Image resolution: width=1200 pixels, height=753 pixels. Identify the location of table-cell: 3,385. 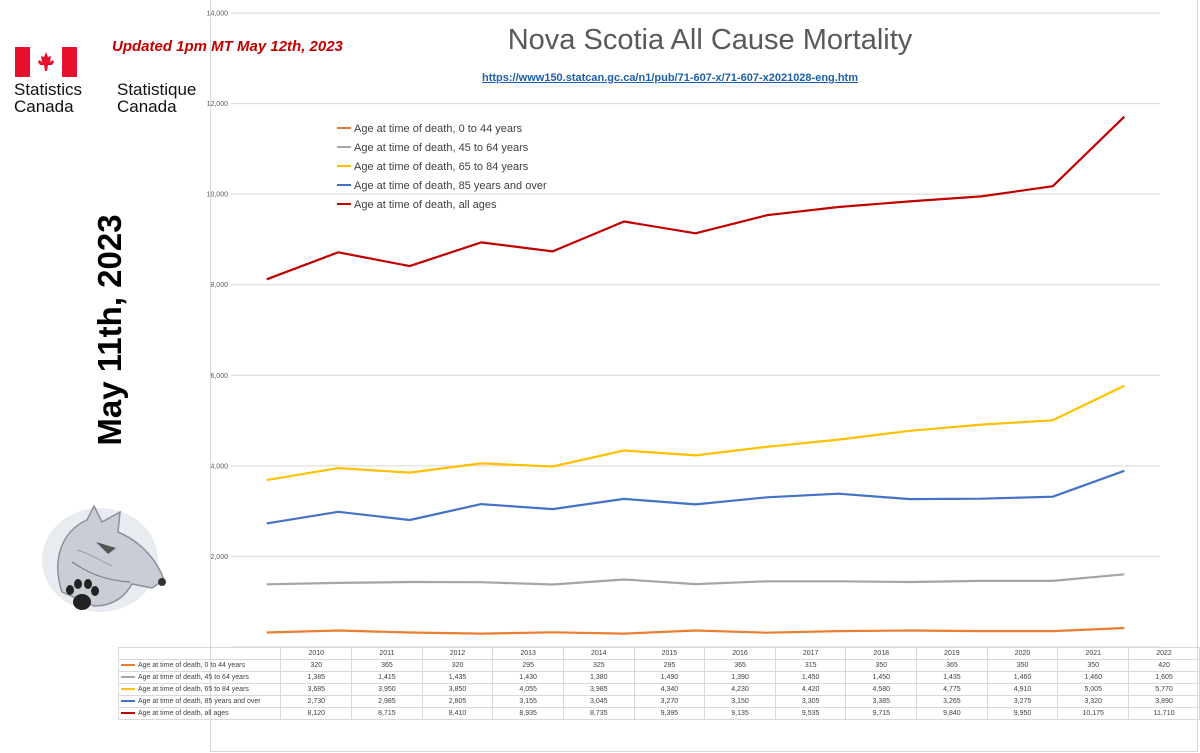
(881, 701).